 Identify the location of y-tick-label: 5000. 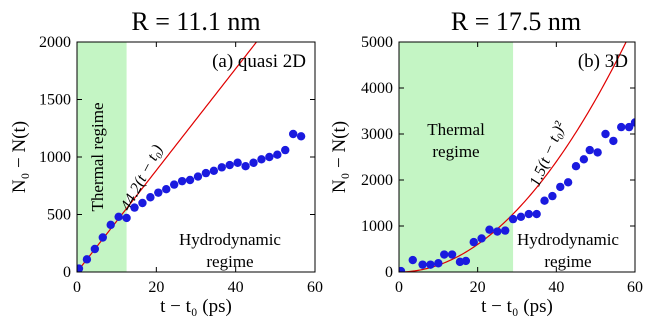
(377, 42).